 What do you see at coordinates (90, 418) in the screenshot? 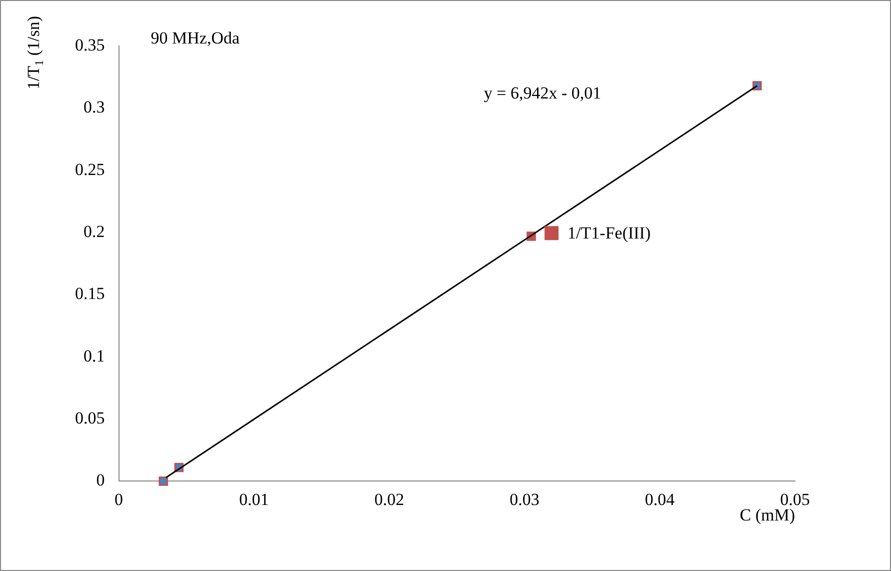
I see `y-tick-label: 0.05` at bounding box center [90, 418].